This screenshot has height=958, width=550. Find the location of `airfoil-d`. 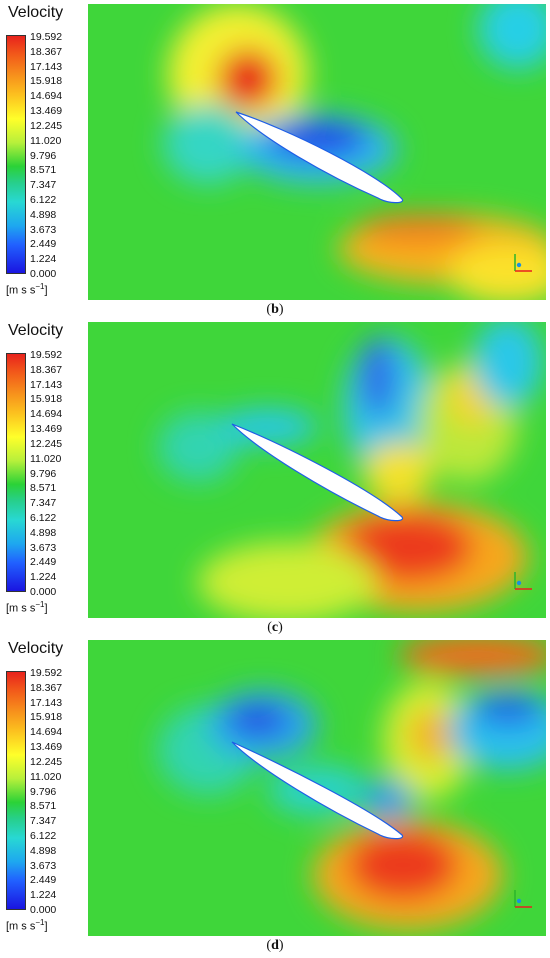

airfoil-d is located at coordinates (317, 790).